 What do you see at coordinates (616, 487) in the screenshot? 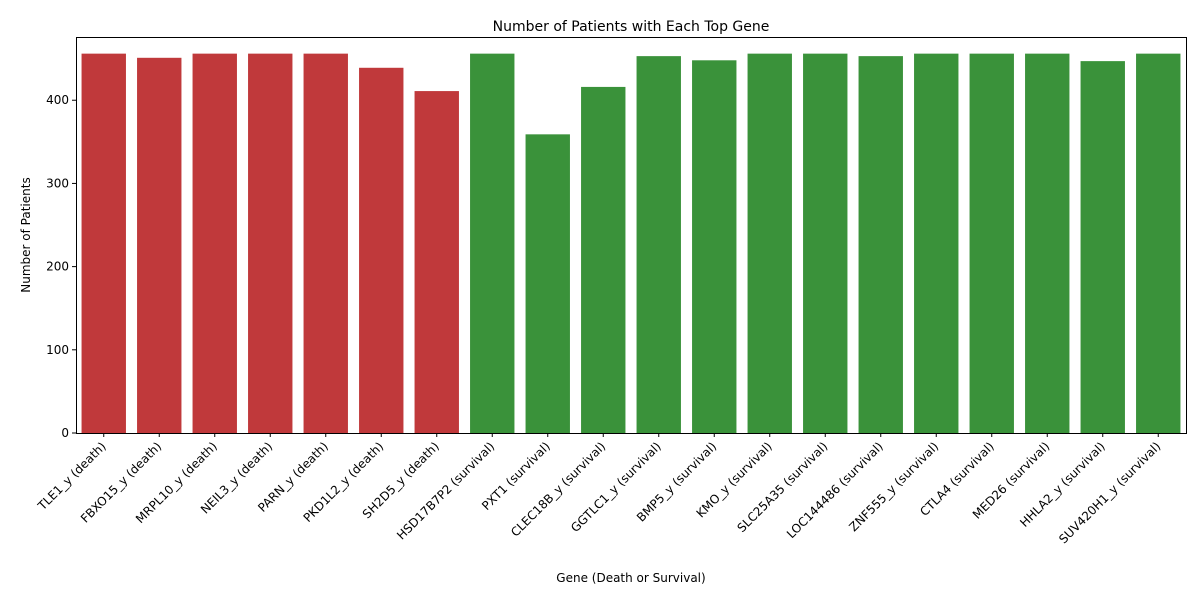
I see `x-tick-label: GGTLC1_y (survival)` at bounding box center [616, 487].